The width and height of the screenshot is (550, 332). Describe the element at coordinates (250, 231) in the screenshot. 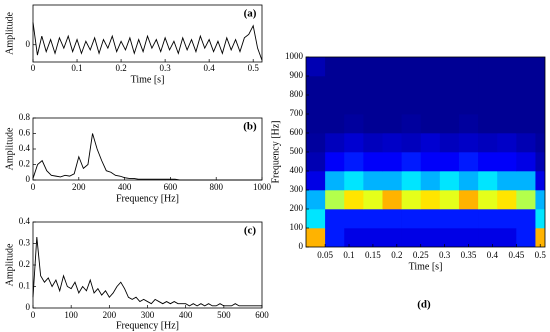

I see `panel-label: (c)` at that location.